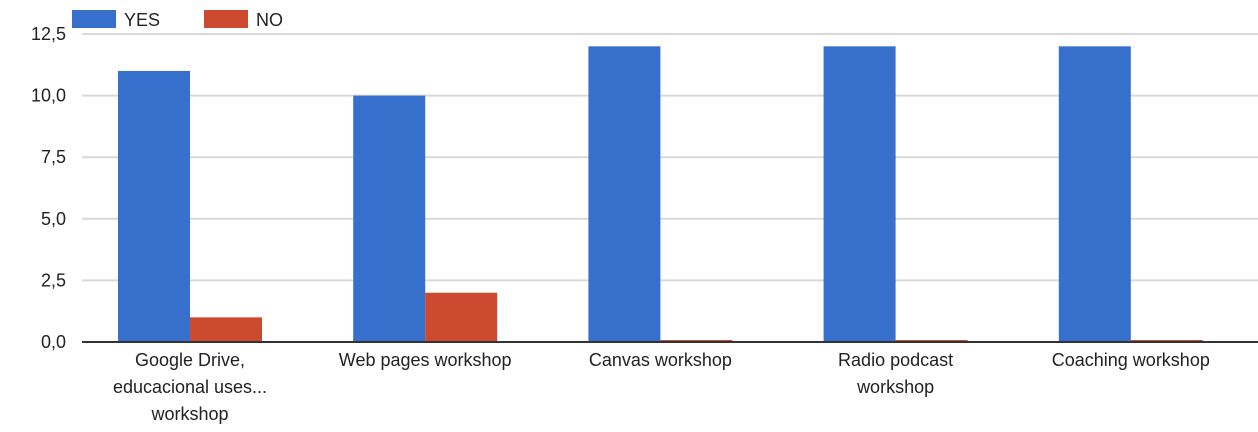 The width and height of the screenshot is (1258, 432). I want to click on x-tick-label: Web pages workshop, so click(425, 360).